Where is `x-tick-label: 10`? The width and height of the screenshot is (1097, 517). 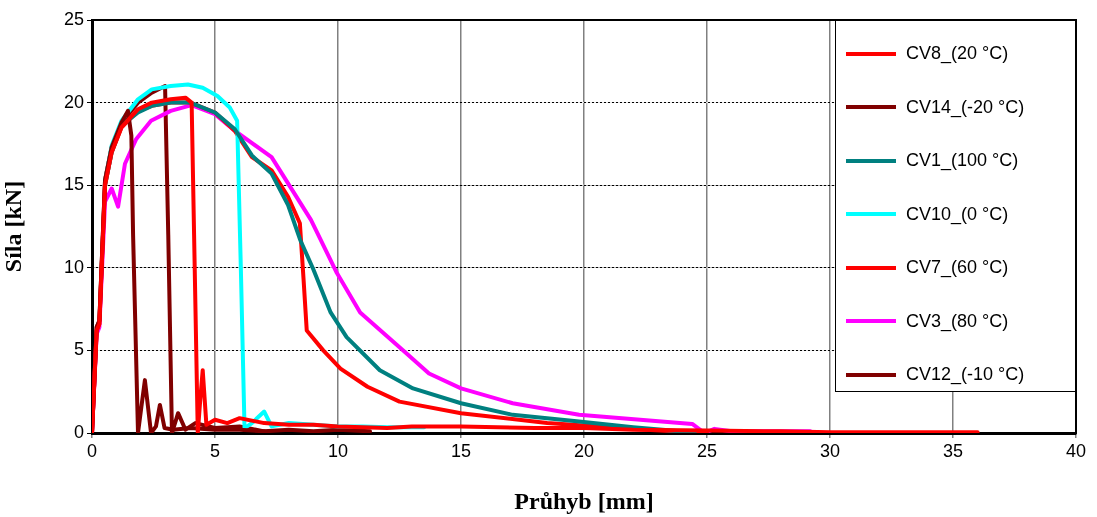 x-tick-label: 10 is located at coordinates (338, 450).